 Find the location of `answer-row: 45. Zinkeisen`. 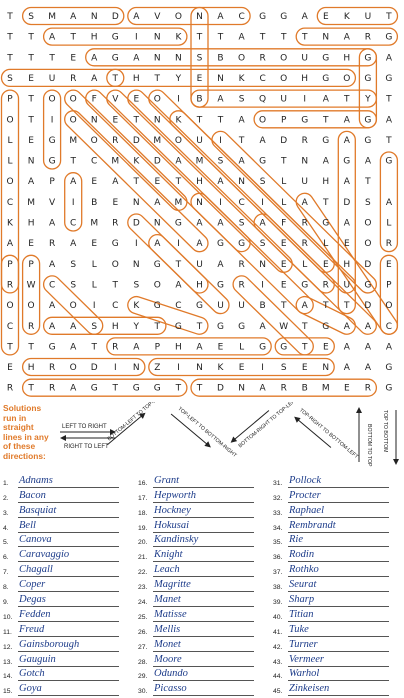

answer-row: 45. Zinkeisen is located at coordinates (338, 689).